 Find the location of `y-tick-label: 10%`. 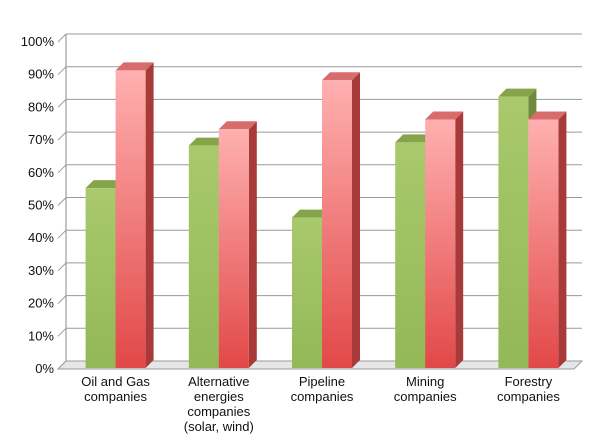

y-tick-label: 10% is located at coordinates (41, 335).